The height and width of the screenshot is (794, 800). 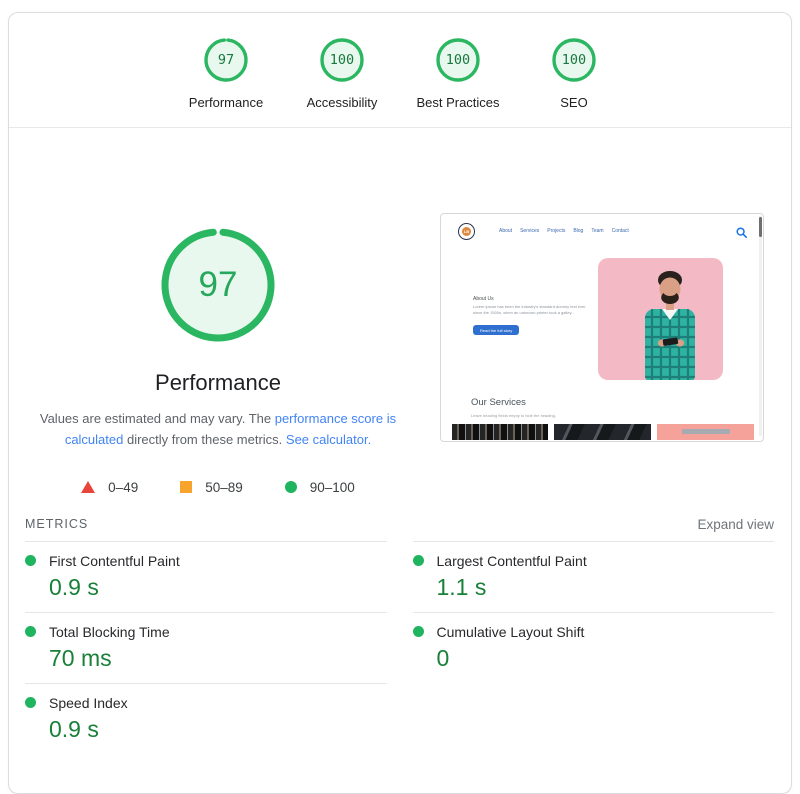 What do you see at coordinates (123, 487) in the screenshot?
I see `legend-range: 0–49` at bounding box center [123, 487].